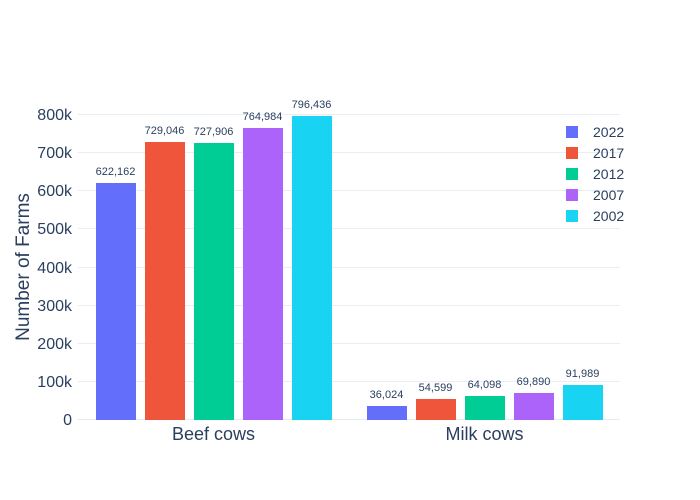 The height and width of the screenshot is (500, 700). Describe the element at coordinates (533, 406) in the screenshot. I see `bar-2007-milk-cows` at that location.